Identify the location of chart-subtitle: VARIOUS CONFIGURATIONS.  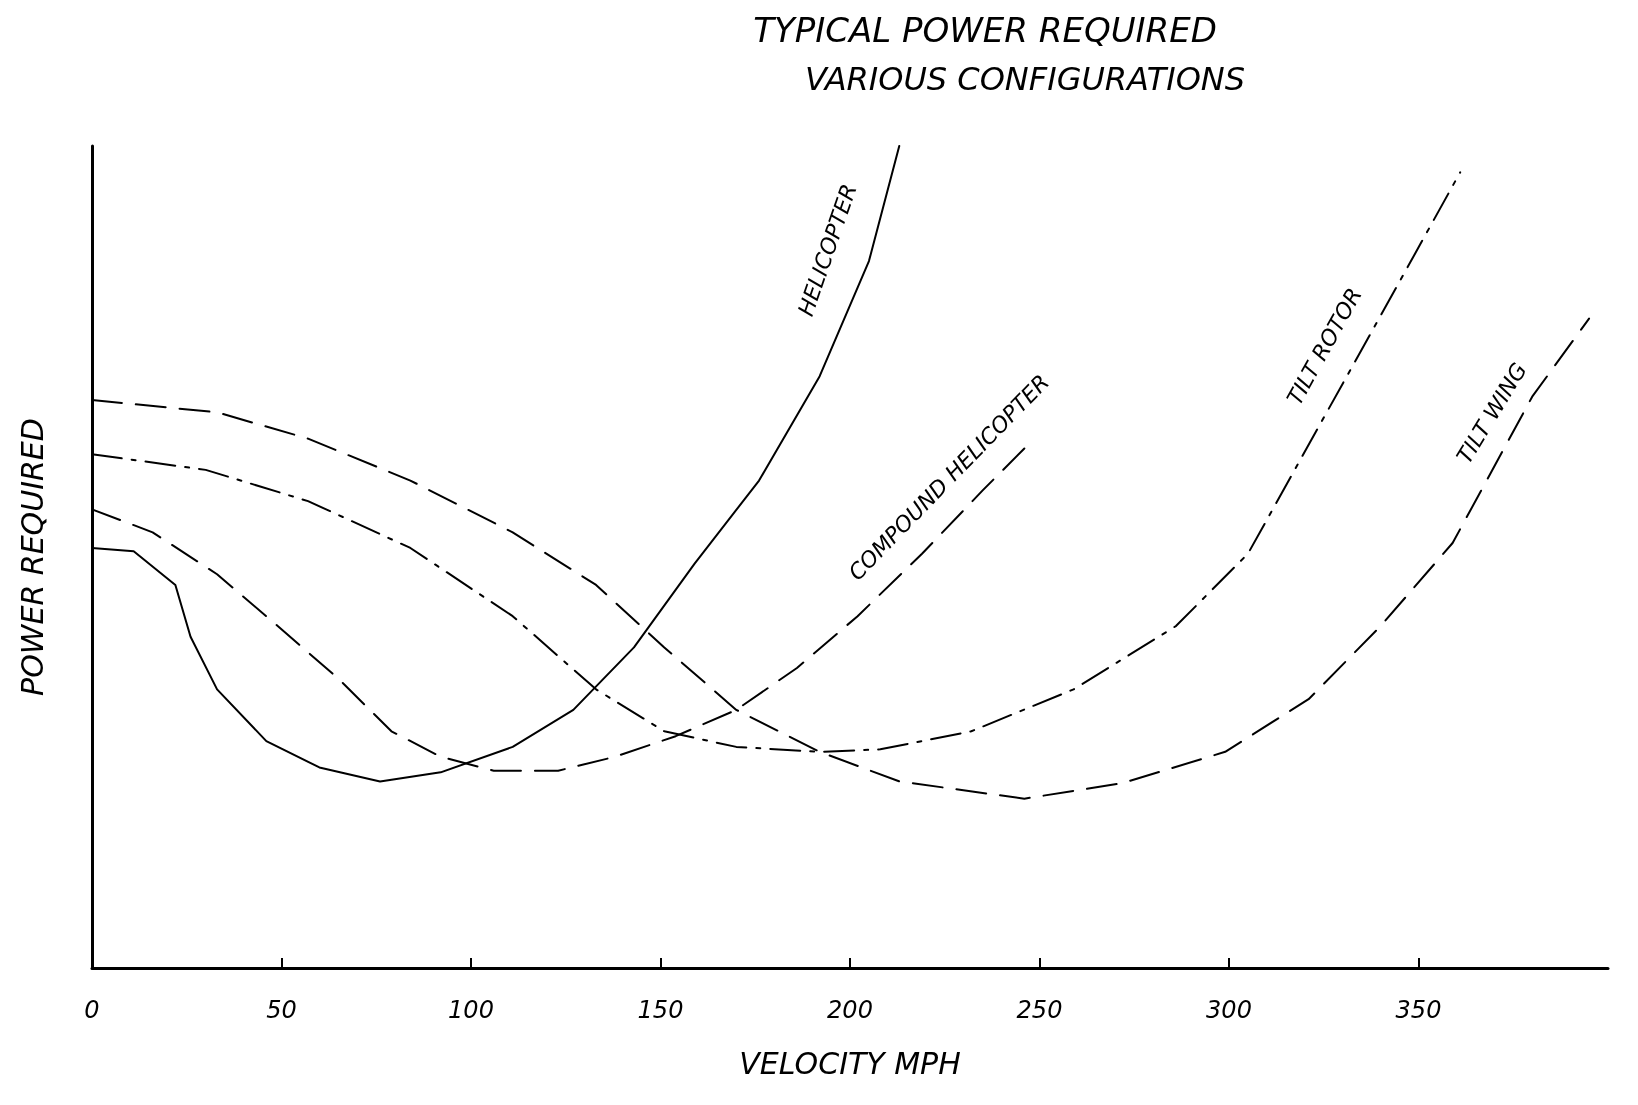
(1025, 79).